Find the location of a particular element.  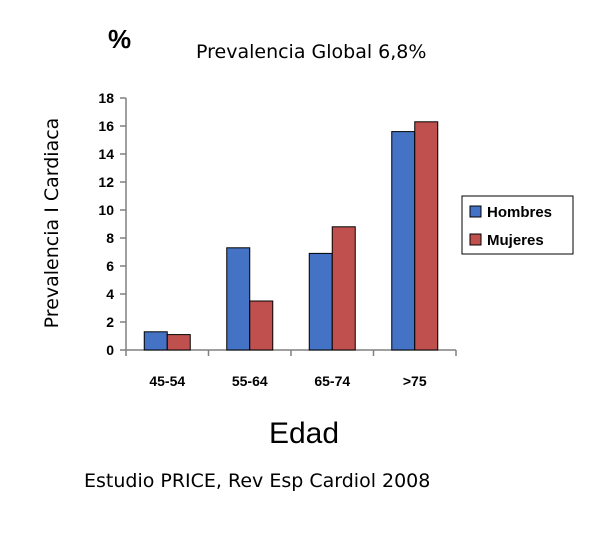

y-tick-label: 18 is located at coordinates (106, 98).